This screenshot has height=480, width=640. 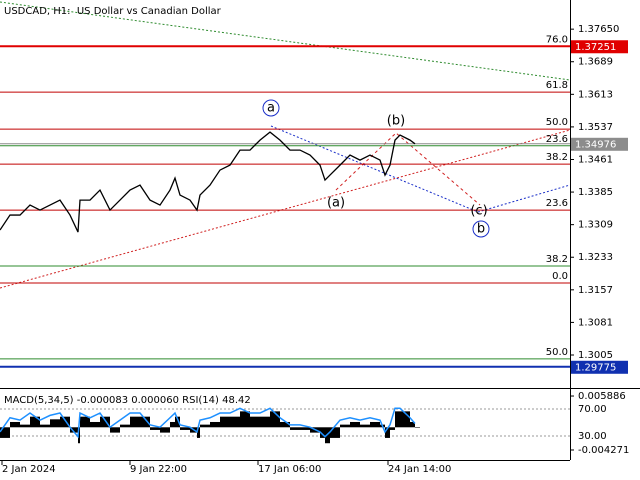 I want to click on x-tick-label: 17 Jan 06:00, so click(x=289, y=469).